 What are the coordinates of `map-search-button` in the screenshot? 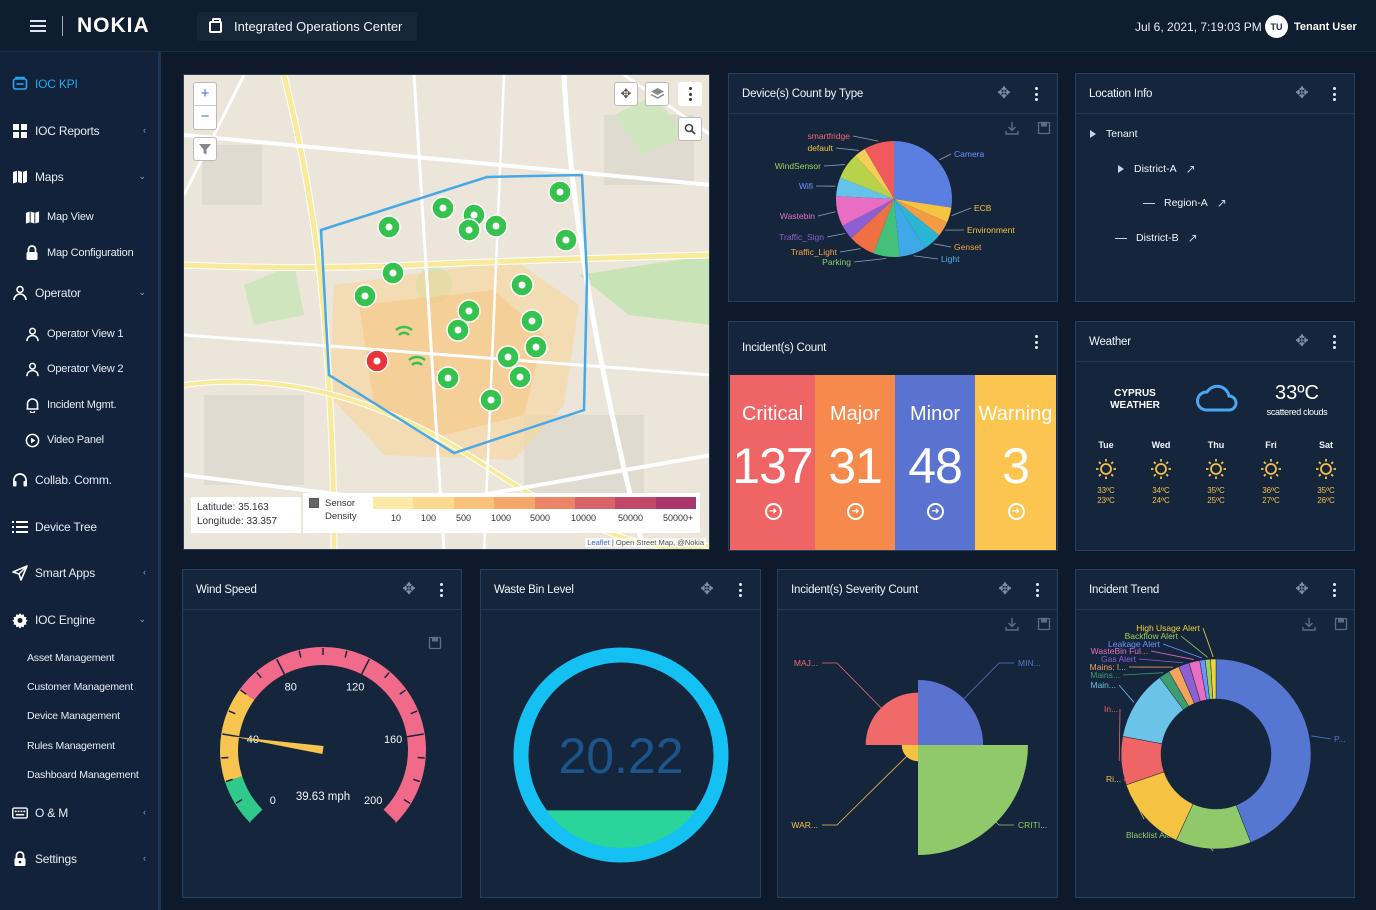 It's located at (690, 129).